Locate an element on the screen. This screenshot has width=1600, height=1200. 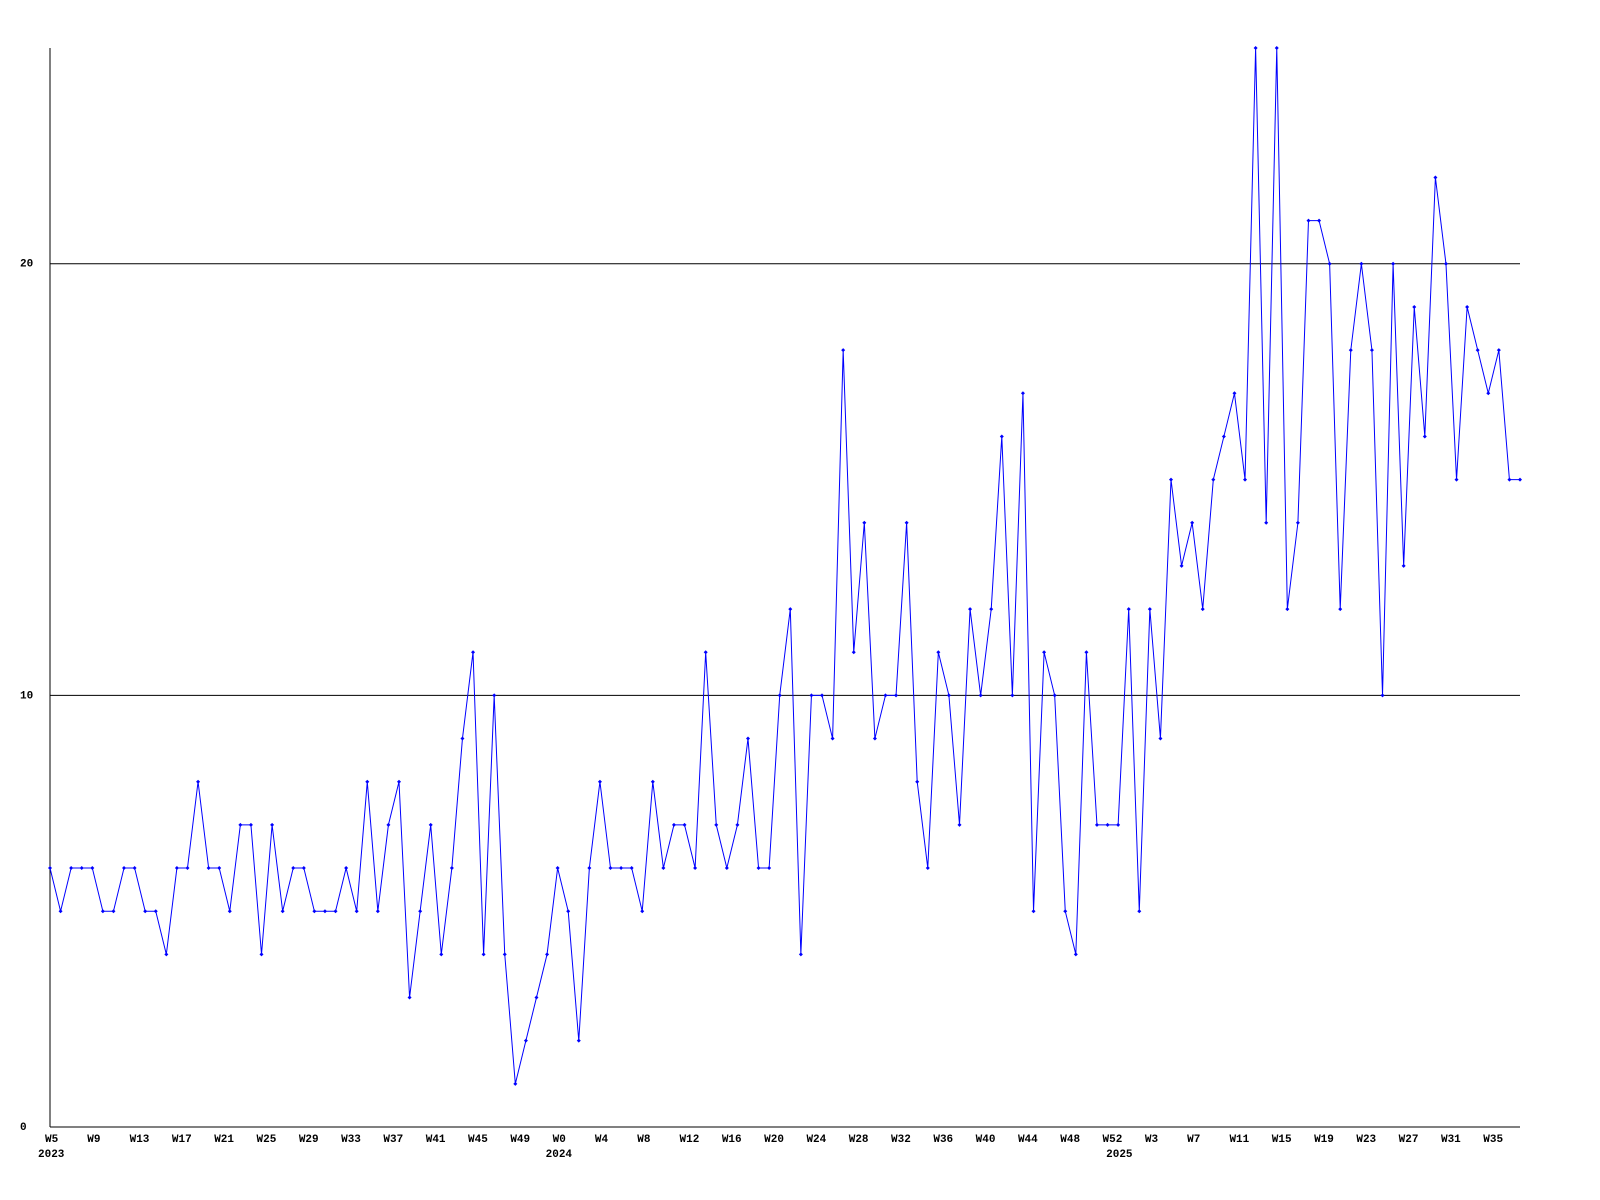
x-tick-label: W24 is located at coordinates (816, 1140).